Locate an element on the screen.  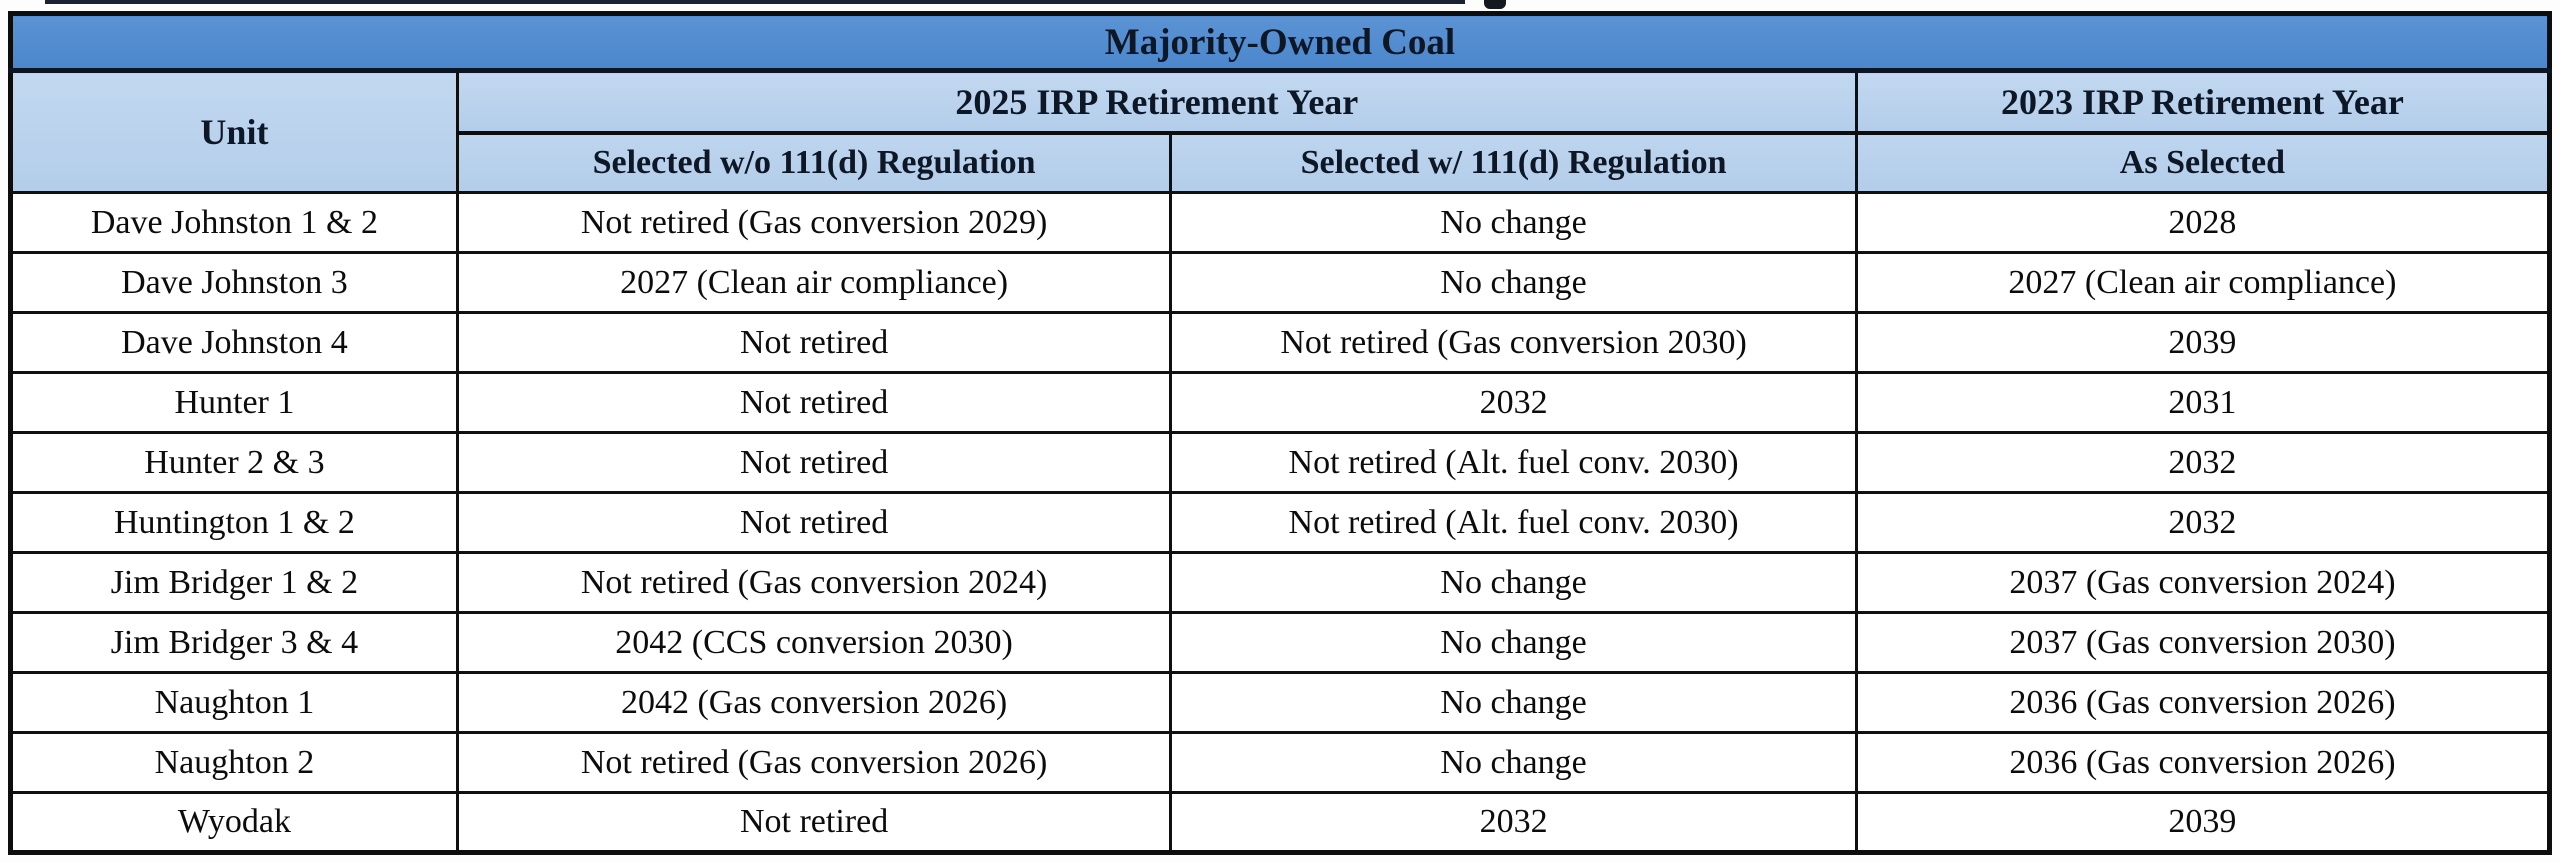
column-header-unit: Unit is located at coordinates (234, 131).